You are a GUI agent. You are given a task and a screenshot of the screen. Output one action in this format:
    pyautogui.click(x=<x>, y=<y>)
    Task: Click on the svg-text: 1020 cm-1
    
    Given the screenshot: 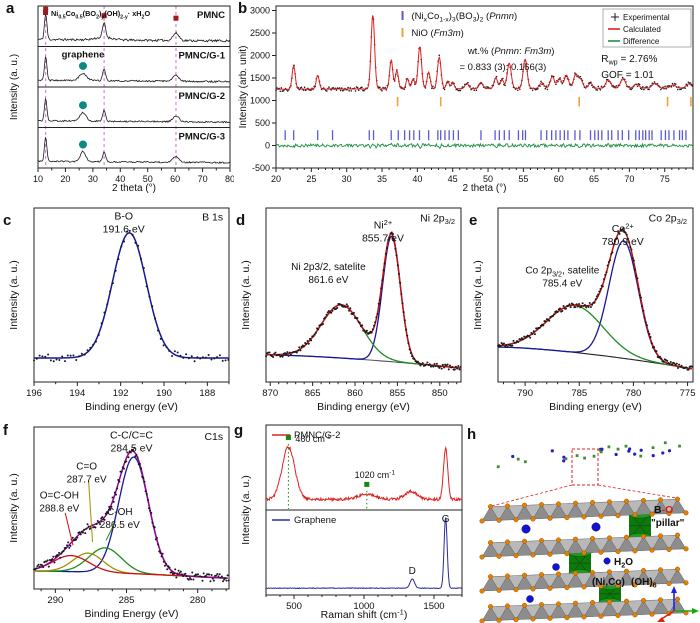 What is the action you would take?
    pyautogui.click(x=375, y=475)
    